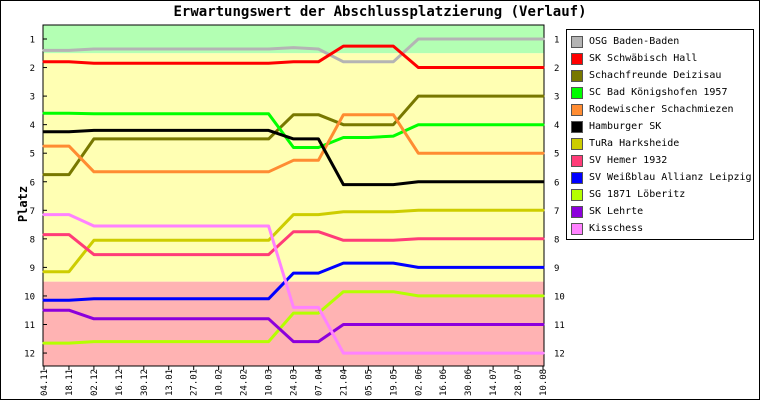 This screenshot has width=760, height=400. Describe the element at coordinates (195, 382) in the screenshot. I see `x-tick-label: 27.01` at that location.